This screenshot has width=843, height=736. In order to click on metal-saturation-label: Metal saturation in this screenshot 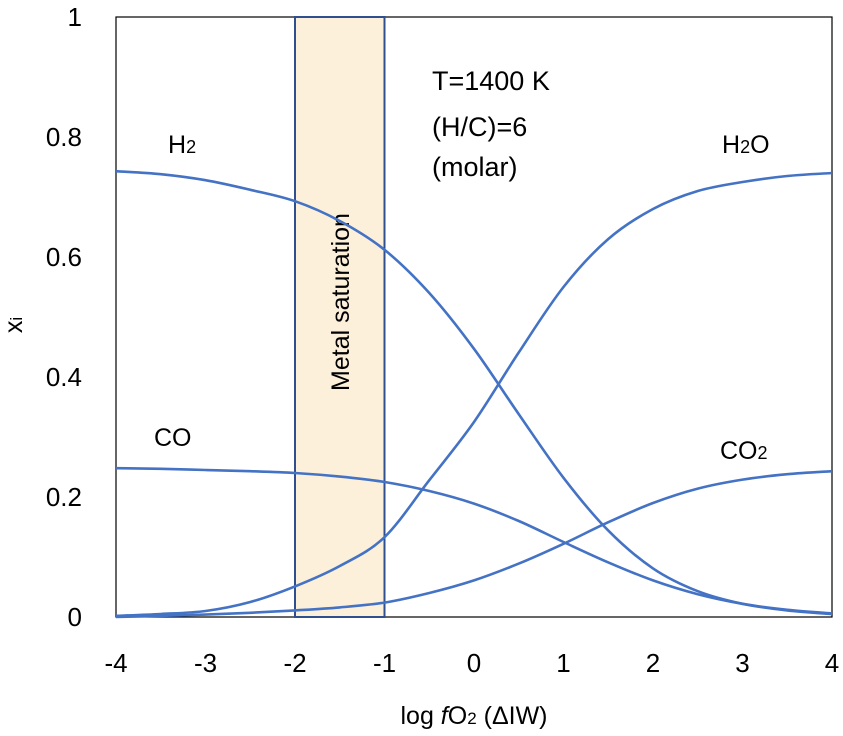, I will do `click(341, 302)`.